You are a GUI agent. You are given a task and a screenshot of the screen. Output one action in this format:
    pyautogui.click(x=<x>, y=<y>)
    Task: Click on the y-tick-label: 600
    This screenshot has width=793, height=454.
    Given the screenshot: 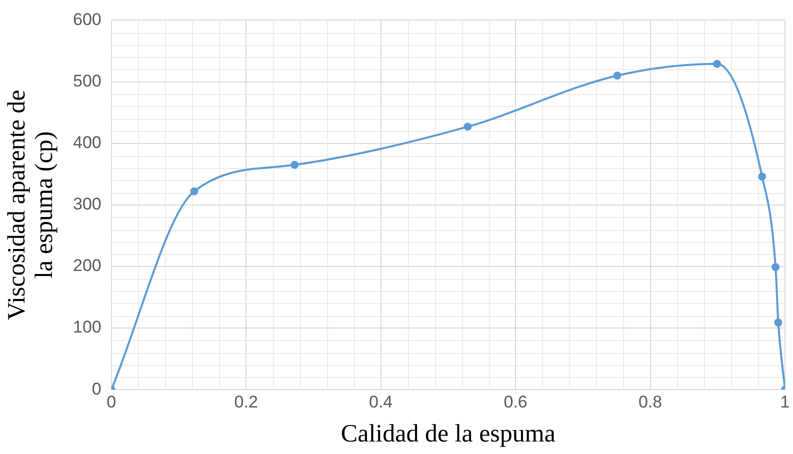 What is the action you would take?
    pyautogui.click(x=87, y=19)
    